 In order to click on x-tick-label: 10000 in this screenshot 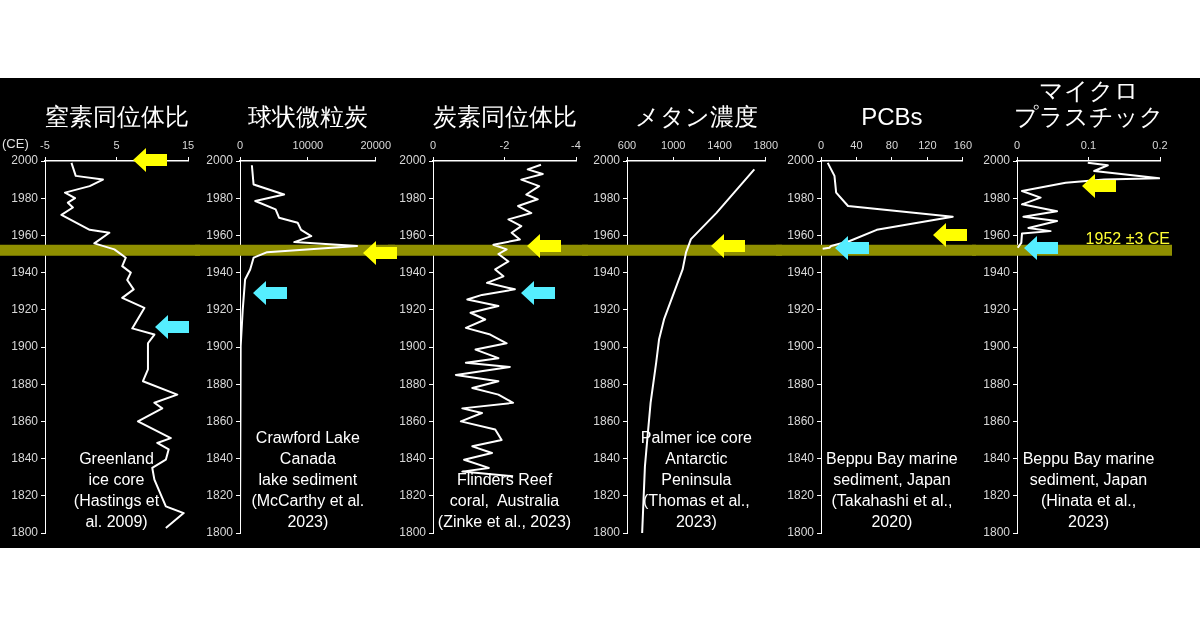, I will do `click(308, 145)`.